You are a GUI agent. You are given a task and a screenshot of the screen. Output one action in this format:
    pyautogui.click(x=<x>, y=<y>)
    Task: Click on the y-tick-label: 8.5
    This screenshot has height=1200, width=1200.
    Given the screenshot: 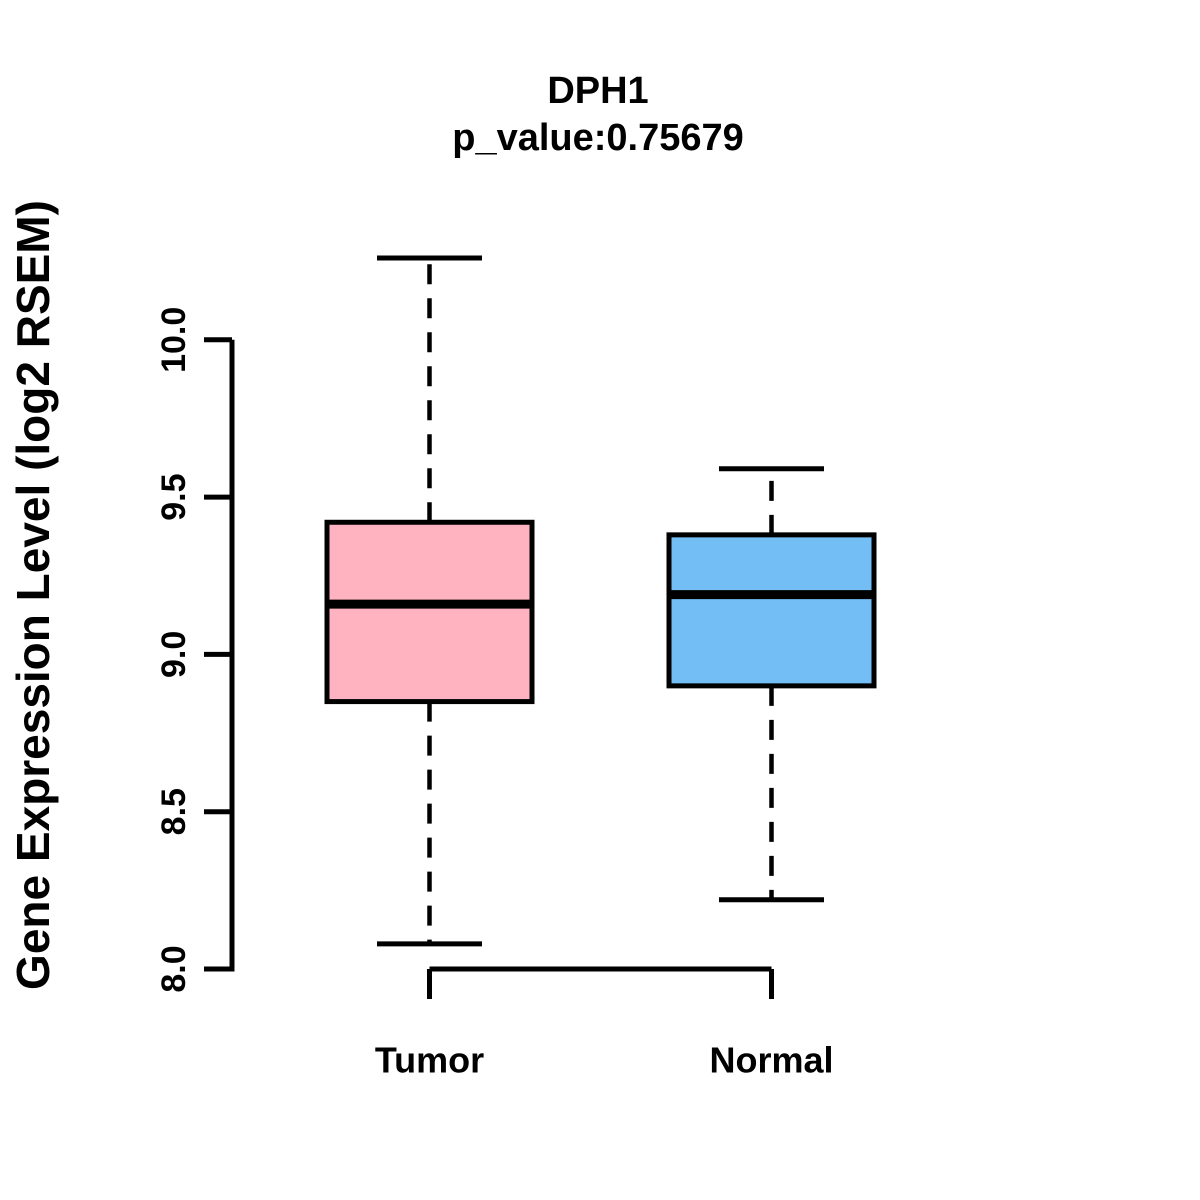 What is the action you would take?
    pyautogui.click(x=174, y=811)
    